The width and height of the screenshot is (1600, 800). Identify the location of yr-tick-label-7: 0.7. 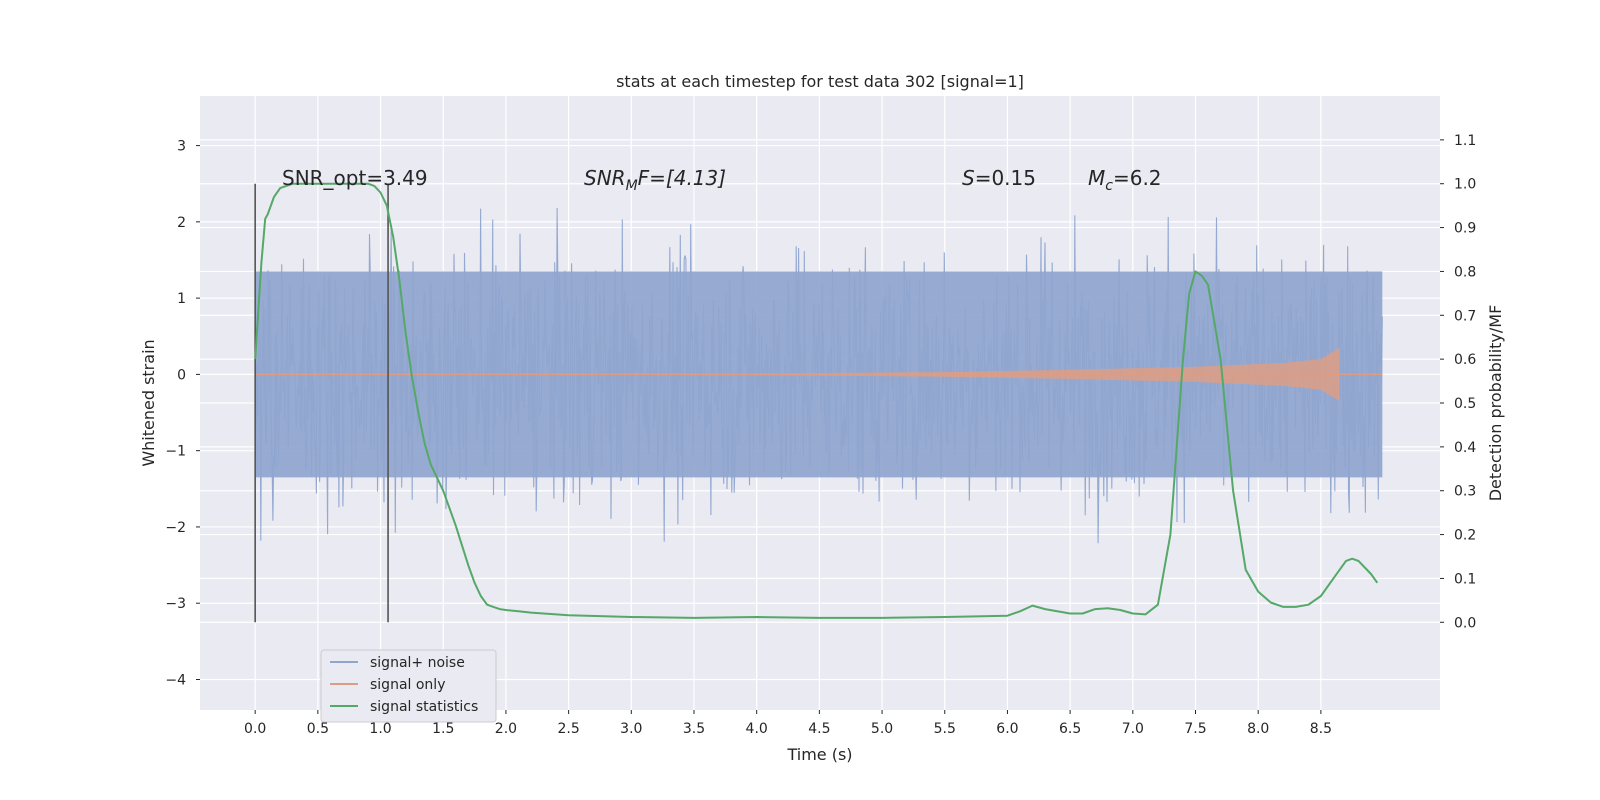
(1465, 316).